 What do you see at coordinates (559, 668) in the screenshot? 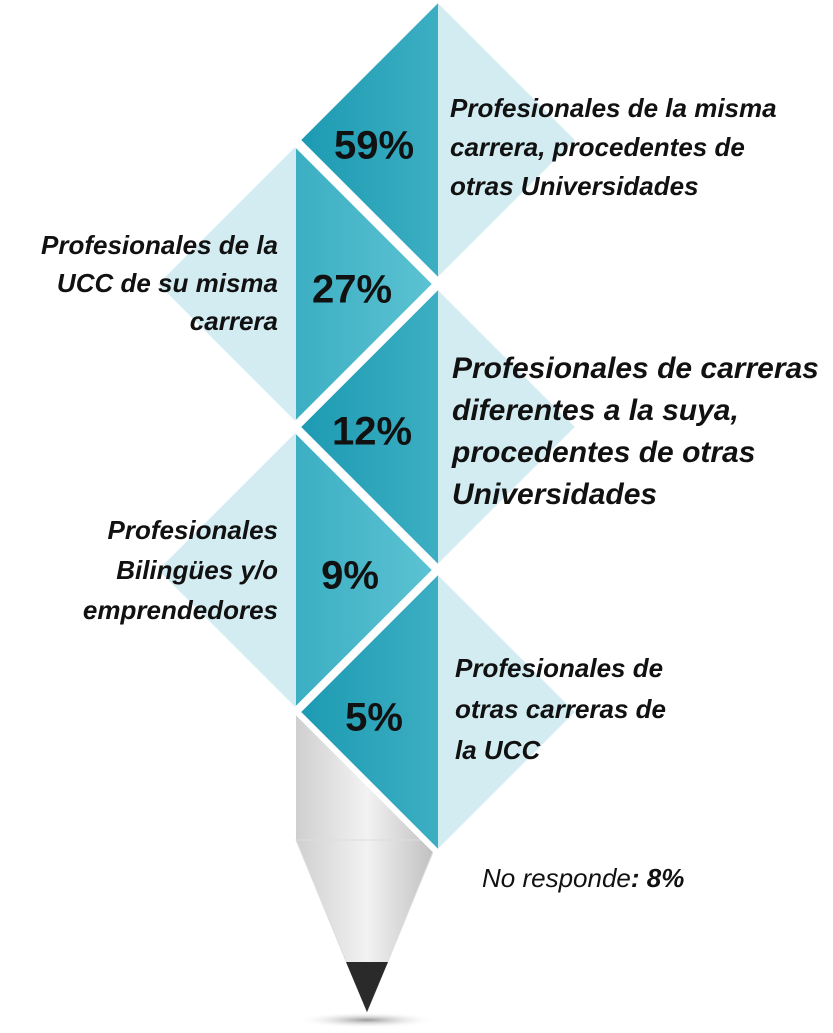
I see `description: Profesionales de` at bounding box center [559, 668].